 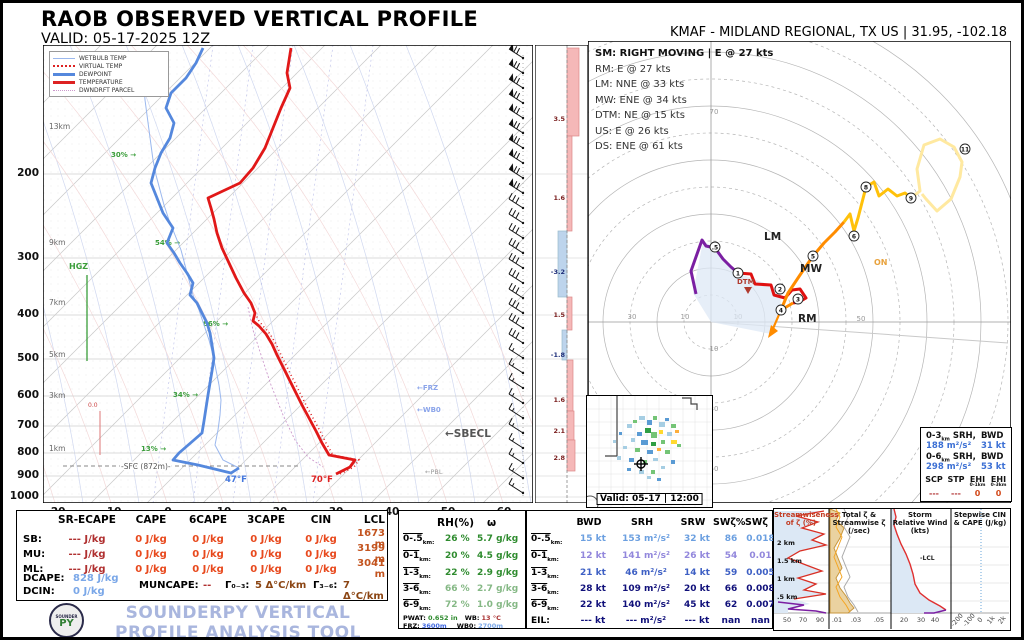 I want to click on mw-label: MW, so click(x=811, y=269).